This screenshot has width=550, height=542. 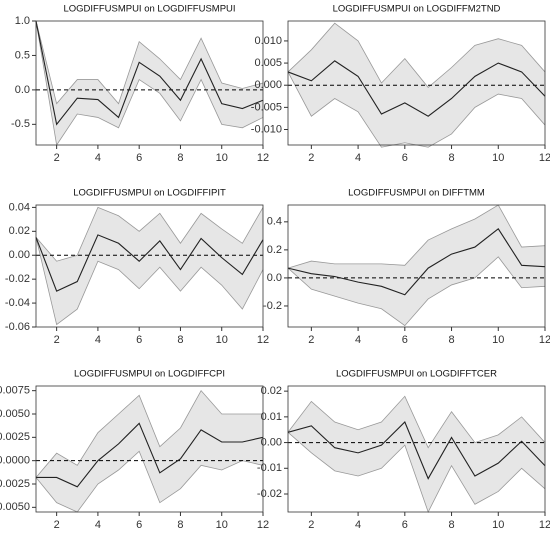 What do you see at coordinates (417, 9) in the screenshot?
I see `chart-title: LOGDIFFUSMPUI on LOGDIFFM2TND` at bounding box center [417, 9].